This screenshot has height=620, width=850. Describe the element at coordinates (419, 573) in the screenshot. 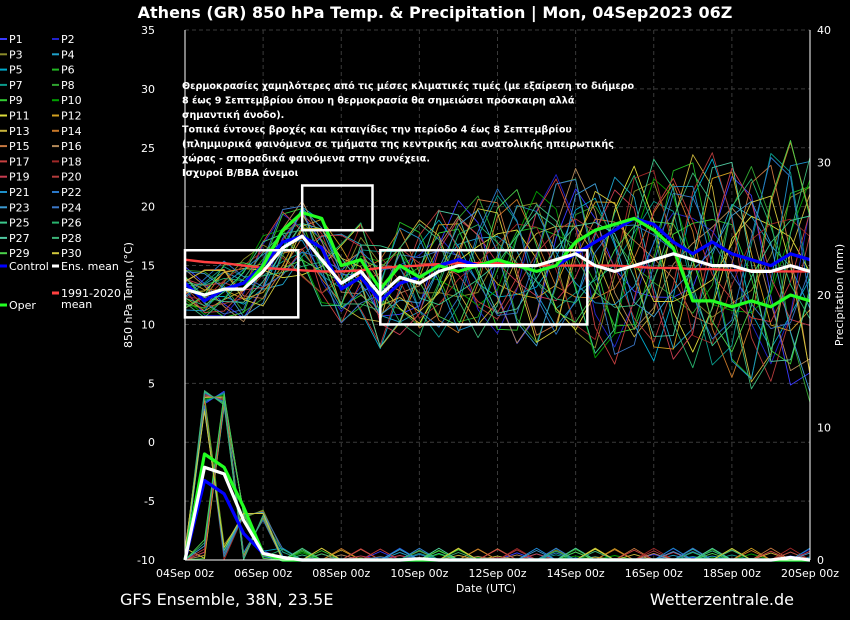

I see `x-tick-label: 10Sep 00z` at that location.